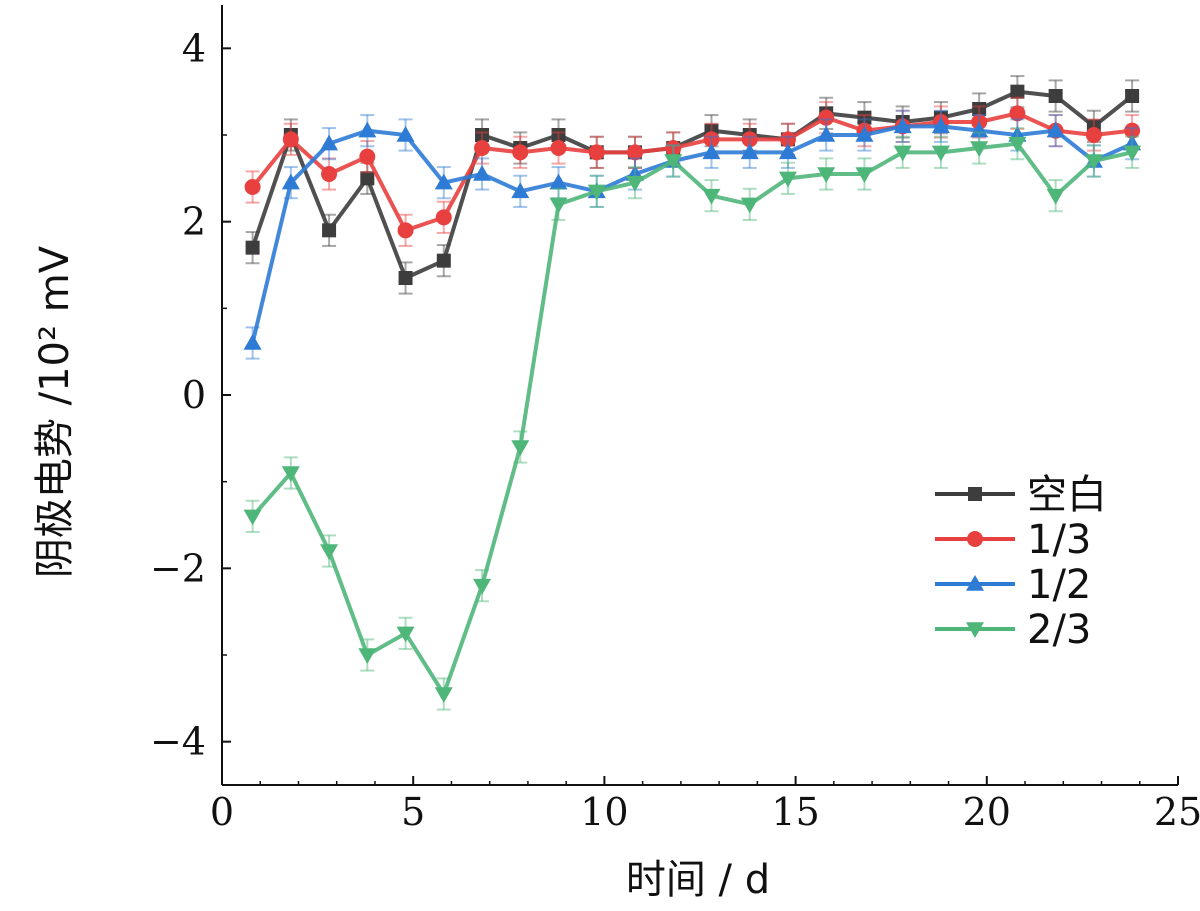 The image size is (1200, 911). Describe the element at coordinates (1067, 495) in the screenshot. I see `legend-label: 空白` at that location.